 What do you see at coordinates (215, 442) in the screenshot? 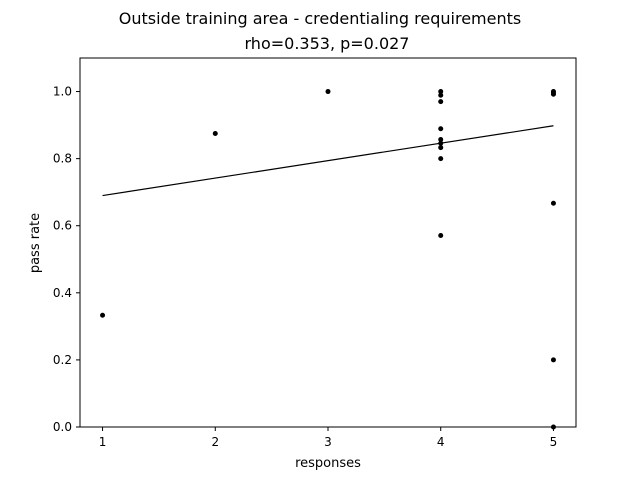
I see `x-tick-label: 2` at bounding box center [215, 442].